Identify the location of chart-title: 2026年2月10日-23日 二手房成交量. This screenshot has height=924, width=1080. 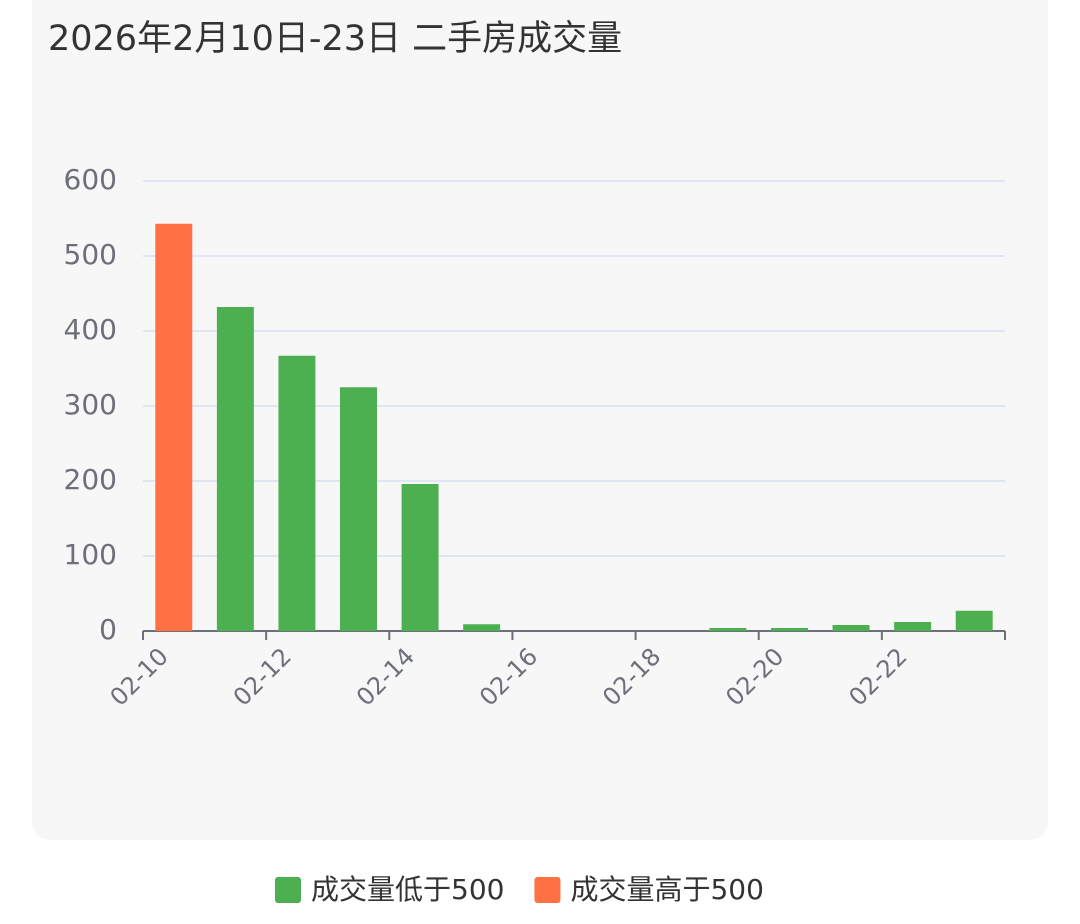
(335, 39).